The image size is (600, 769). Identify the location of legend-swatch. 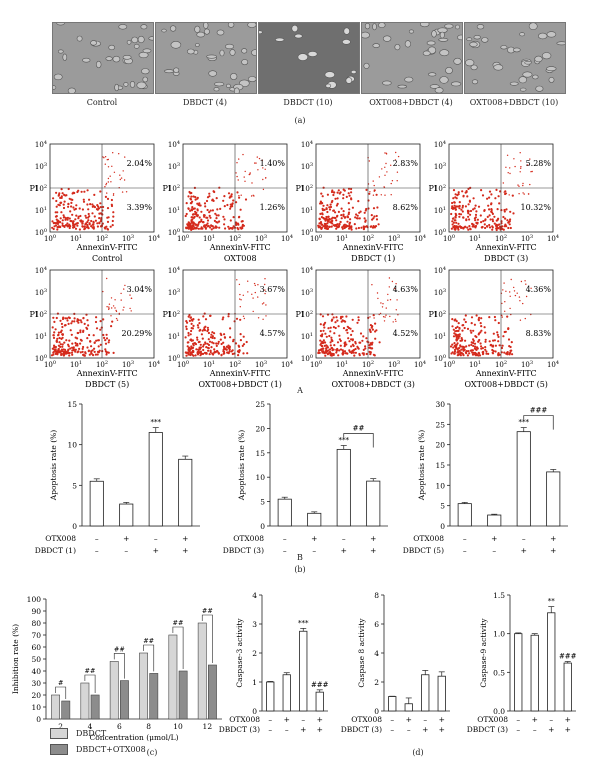
(59, 749).